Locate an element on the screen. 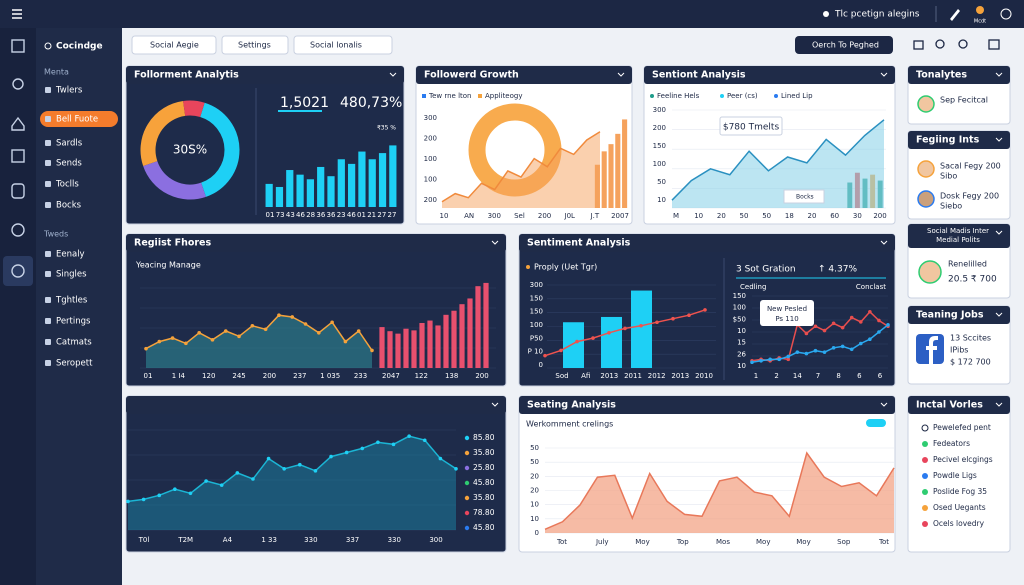  x-tick-label: 20 is located at coordinates (812, 216).